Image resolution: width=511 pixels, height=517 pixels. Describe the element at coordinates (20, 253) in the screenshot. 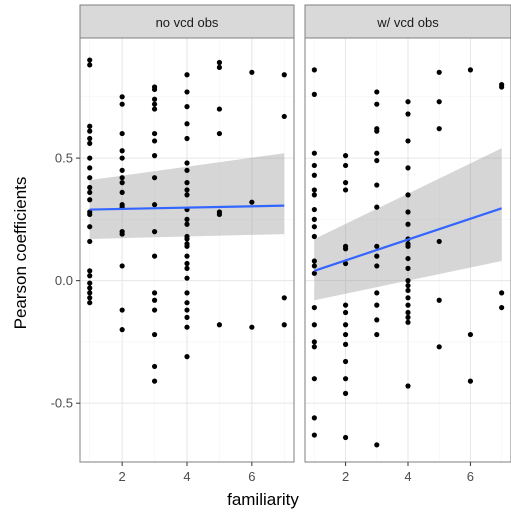

I see `y-axis-title: Pearson coefficients` at that location.